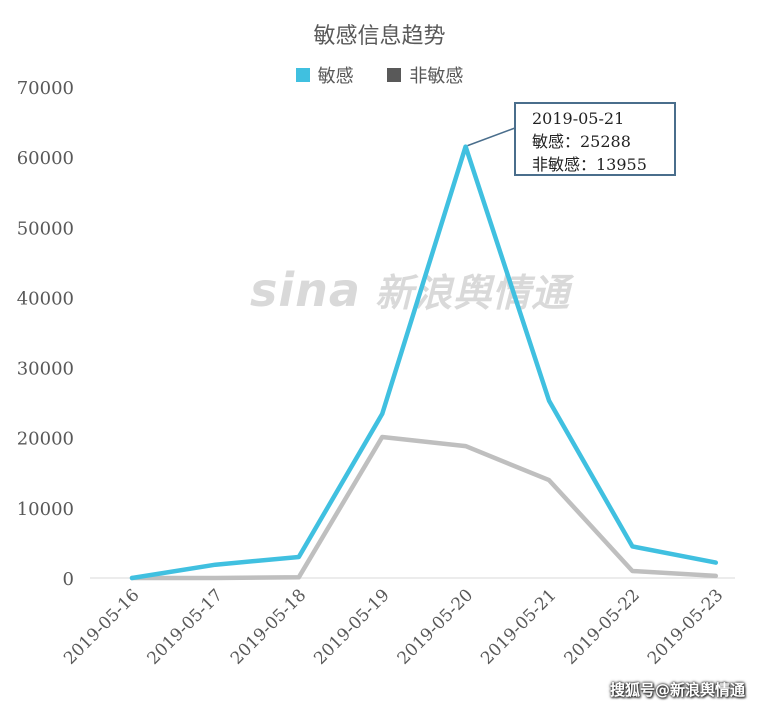 The width and height of the screenshot is (759, 710). What do you see at coordinates (677, 690) in the screenshot?
I see `footer-credit: 搜狐号@新浪舆情通` at bounding box center [677, 690].